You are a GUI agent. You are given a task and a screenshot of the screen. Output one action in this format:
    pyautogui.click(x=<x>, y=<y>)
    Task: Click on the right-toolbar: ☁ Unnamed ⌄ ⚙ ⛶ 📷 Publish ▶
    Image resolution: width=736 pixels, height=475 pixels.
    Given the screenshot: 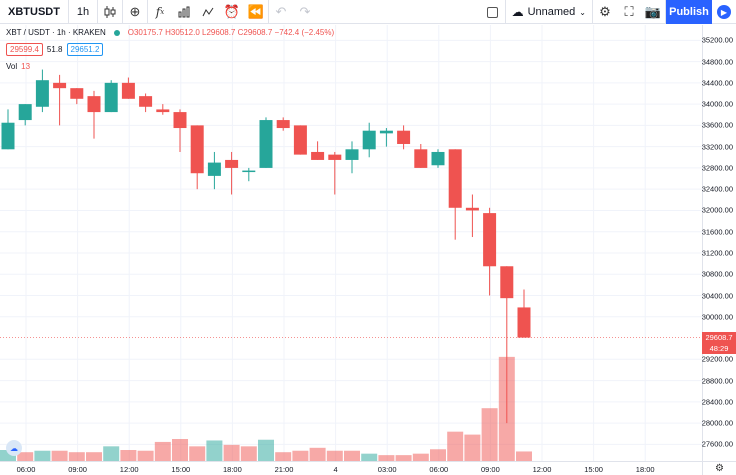 What is the action you would take?
    pyautogui.click(x=608, y=12)
    